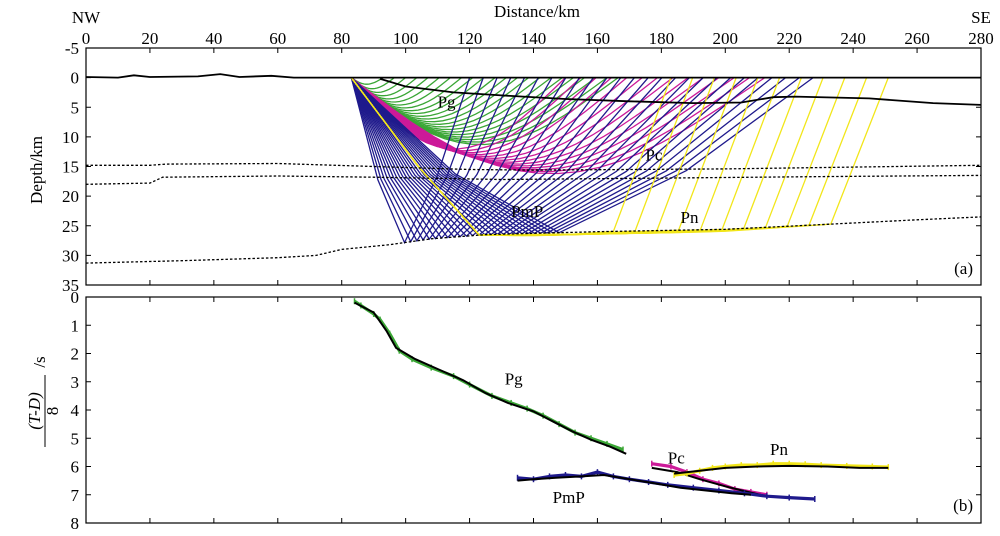  What do you see at coordinates (781, 469) in the screenshot?
I see `calculated-Pn` at bounding box center [781, 469].